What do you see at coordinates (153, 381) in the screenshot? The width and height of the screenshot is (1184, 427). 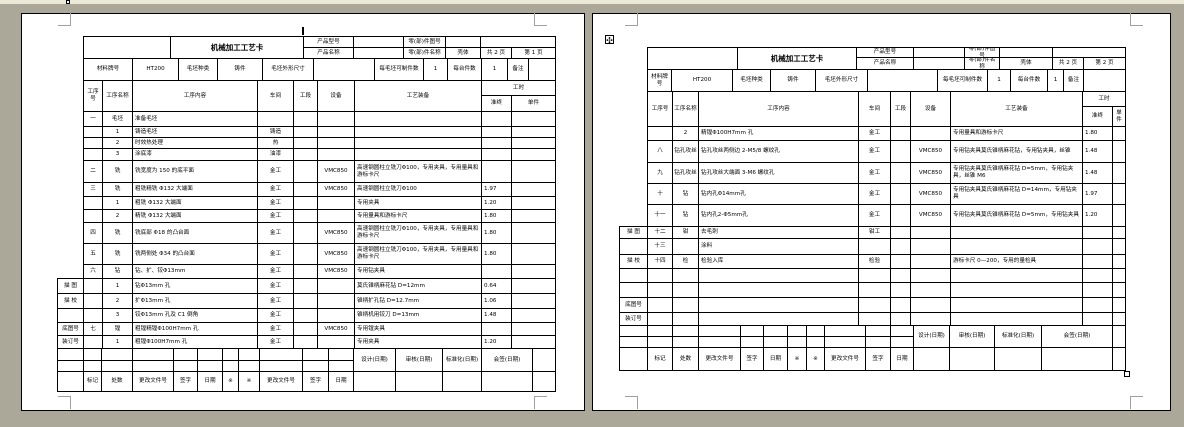 I see `table-cell: 更改文件号` at bounding box center [153, 381].